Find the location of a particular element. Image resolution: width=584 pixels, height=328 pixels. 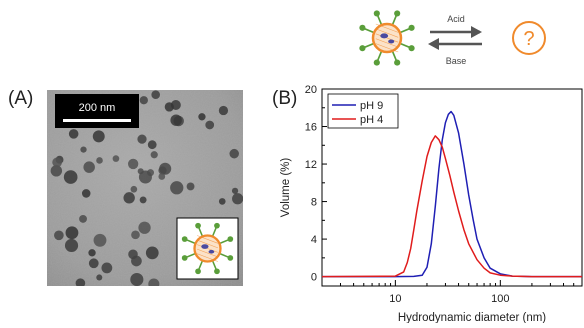

scale-bar-text: 200 nm is located at coordinates (97, 108).